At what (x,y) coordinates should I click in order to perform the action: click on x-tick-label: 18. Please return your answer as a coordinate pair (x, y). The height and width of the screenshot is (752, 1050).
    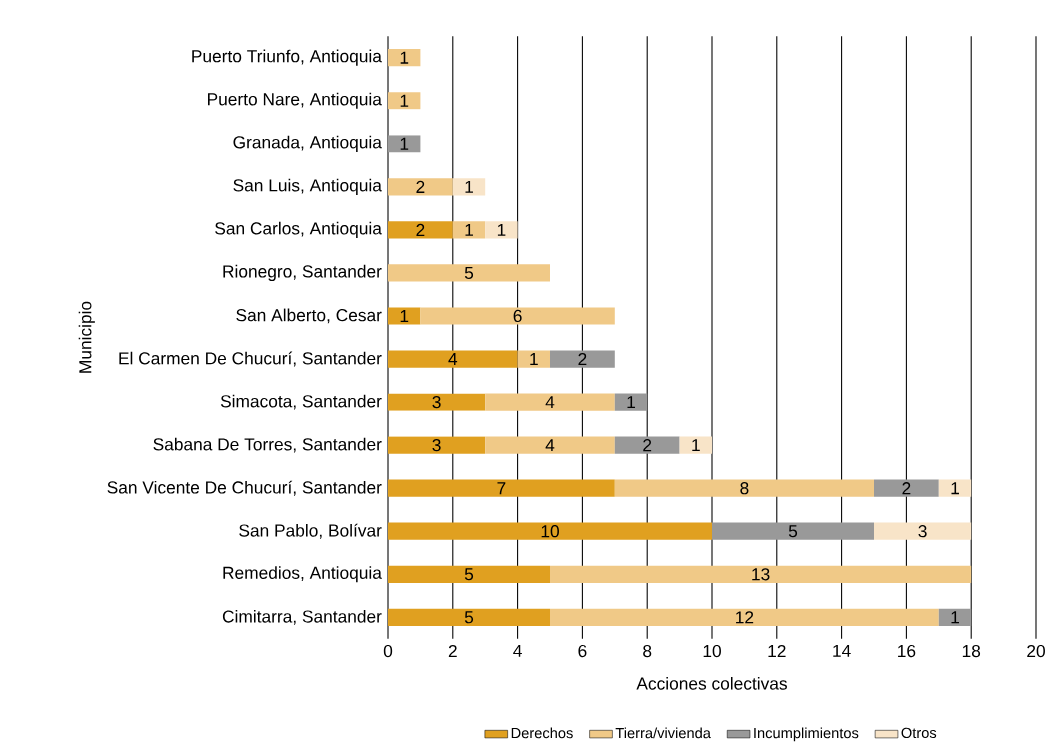
    Looking at the image, I should click on (971, 651).